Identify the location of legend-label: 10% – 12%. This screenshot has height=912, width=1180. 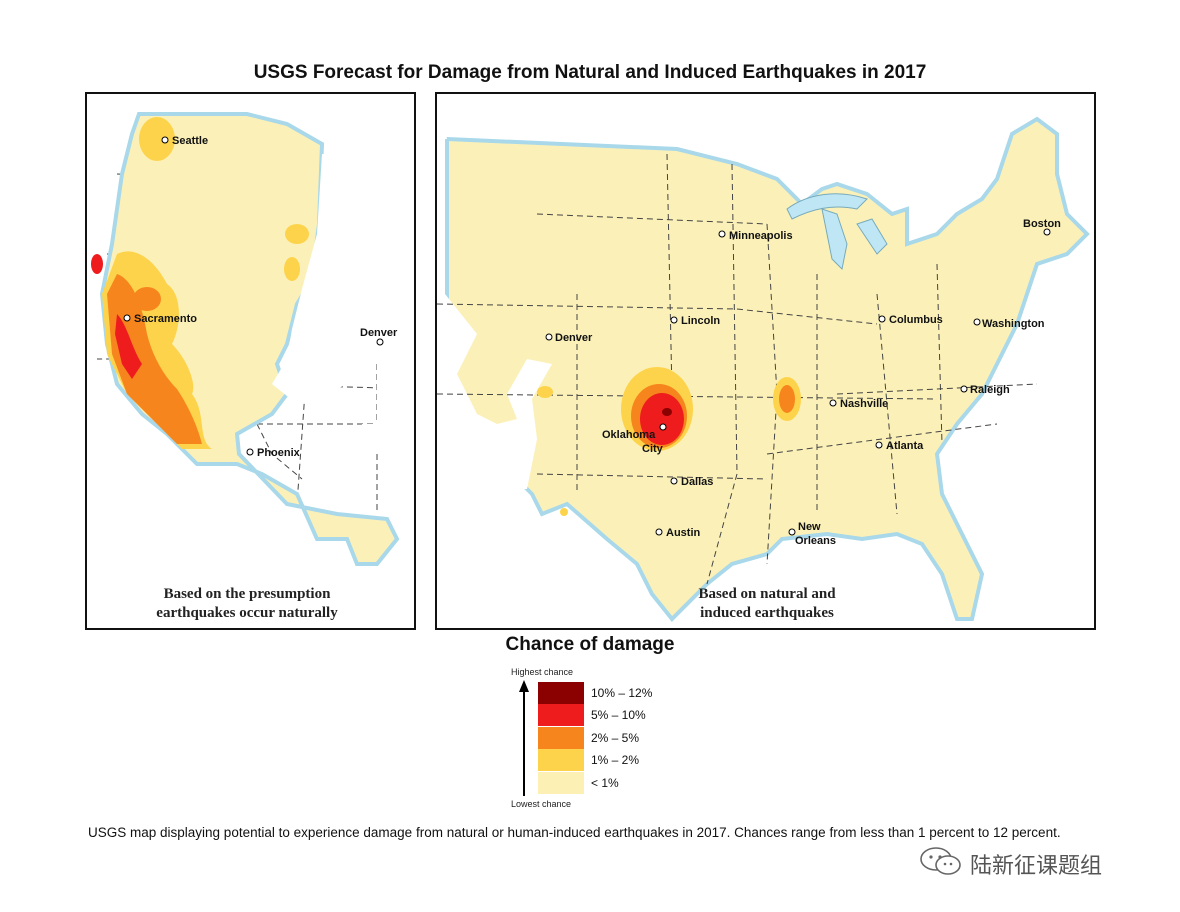
(622, 693).